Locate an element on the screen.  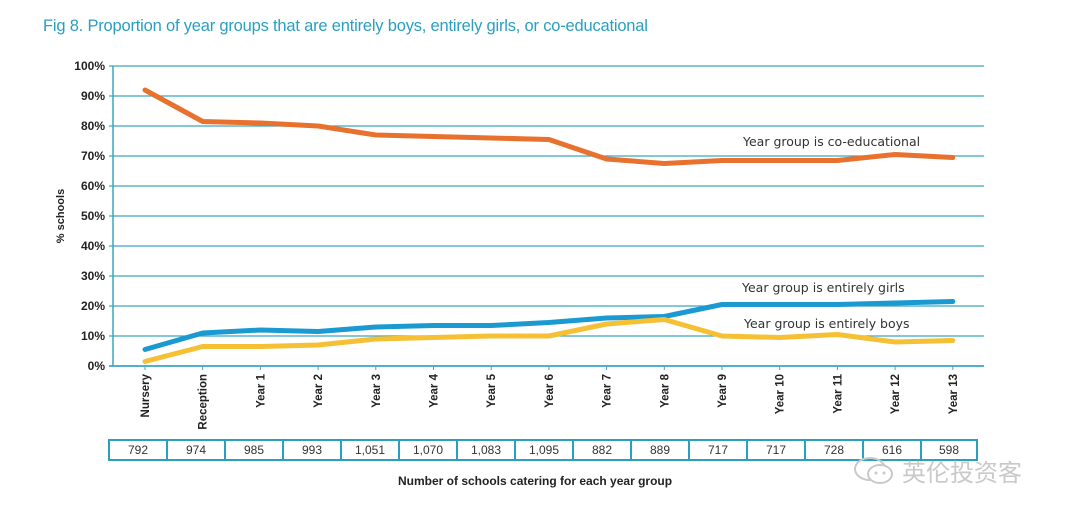
school-count-cell: 1,070 is located at coordinates (429, 450).